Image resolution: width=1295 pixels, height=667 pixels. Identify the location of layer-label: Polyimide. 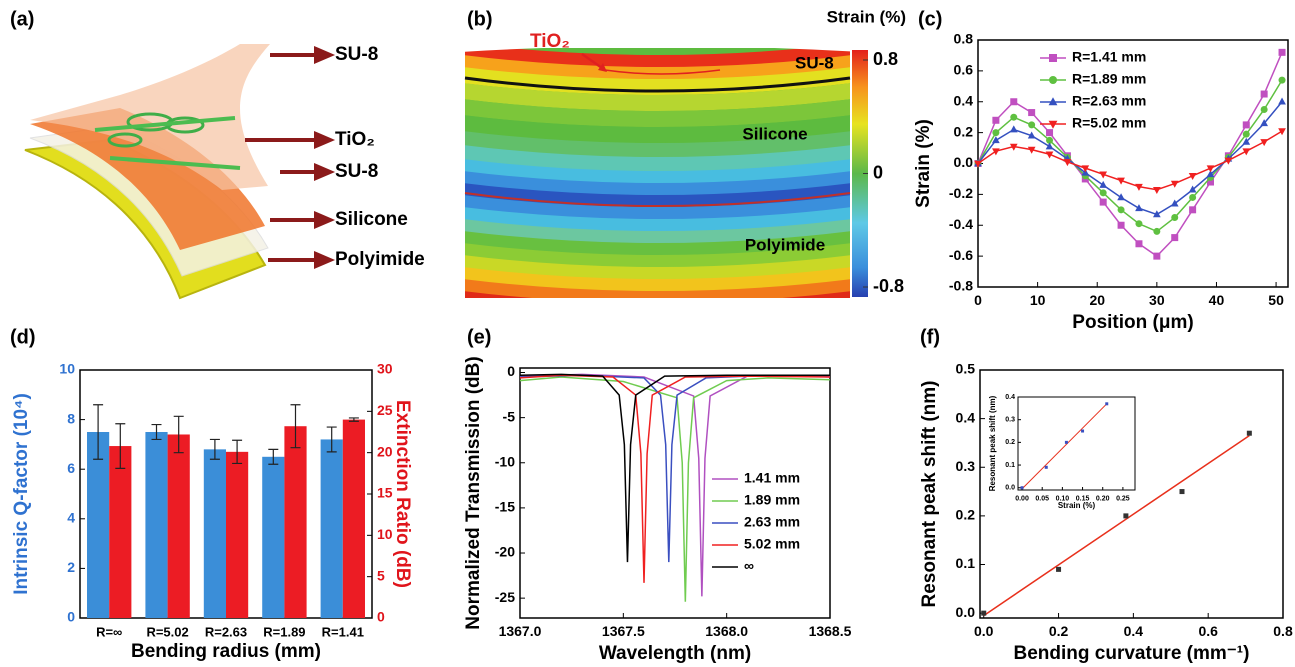
(380, 259).